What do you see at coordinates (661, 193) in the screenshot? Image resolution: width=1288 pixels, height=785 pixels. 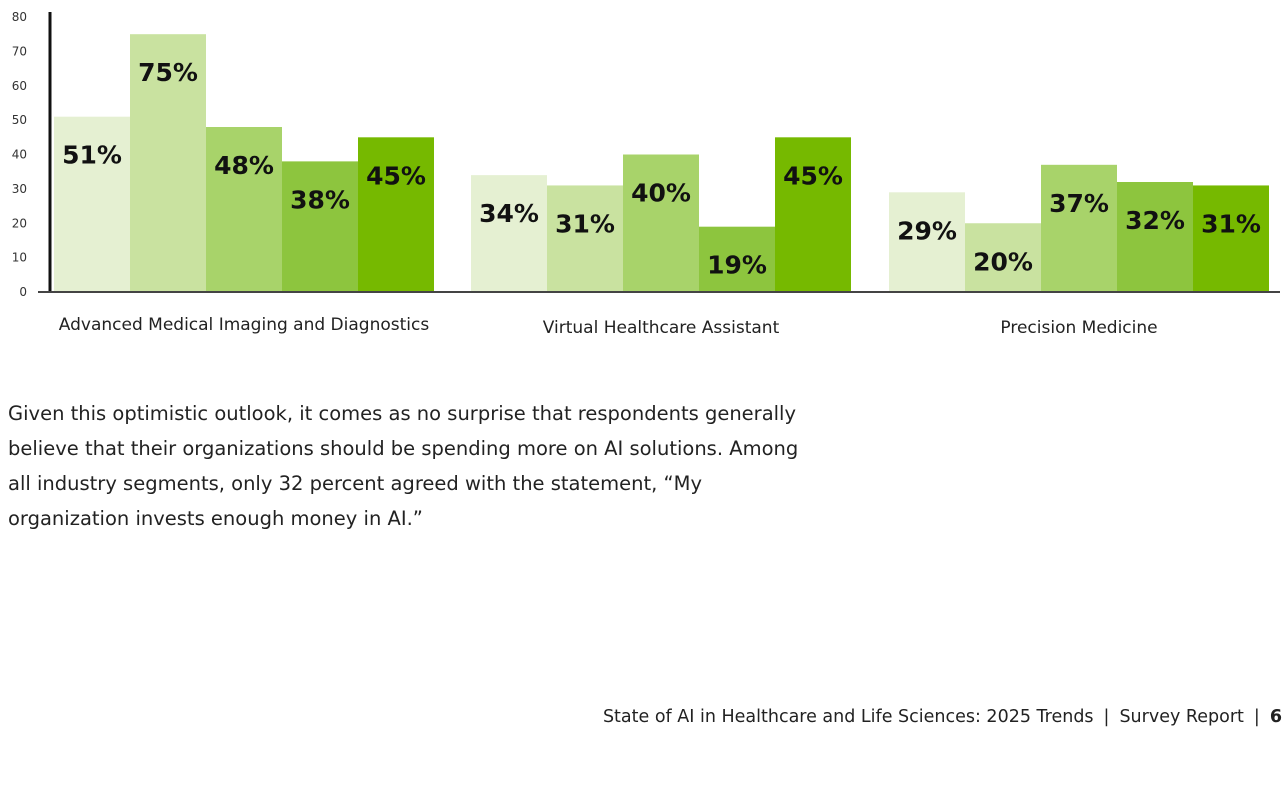 I see `data-label: 40%` at bounding box center [661, 193].